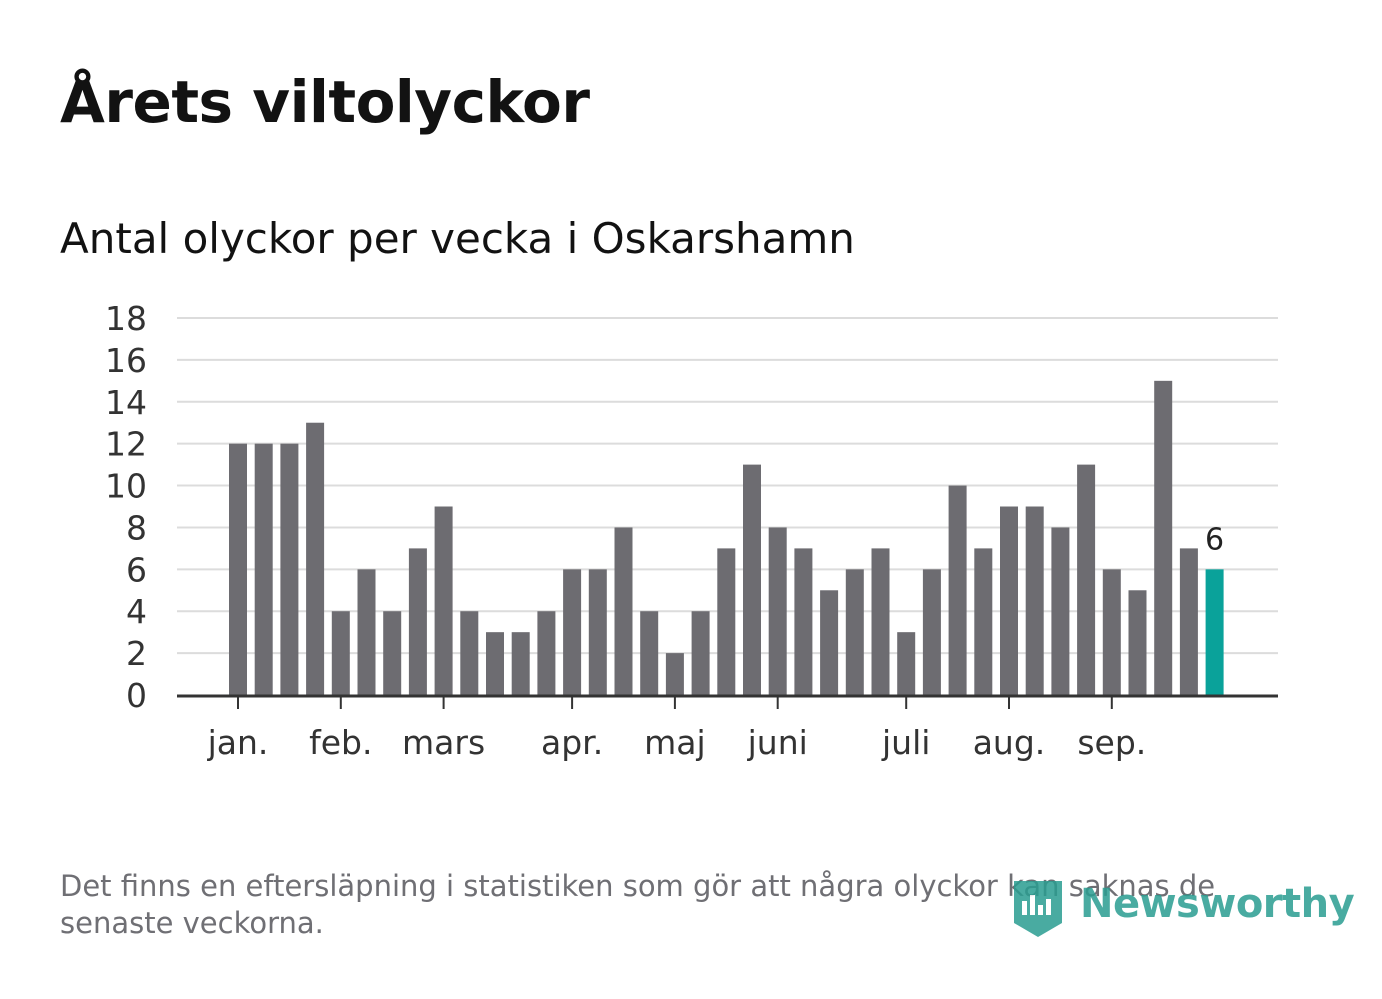 The width and height of the screenshot is (1382, 999). What do you see at coordinates (238, 742) in the screenshot?
I see `x-tick-label: jan.` at bounding box center [238, 742].